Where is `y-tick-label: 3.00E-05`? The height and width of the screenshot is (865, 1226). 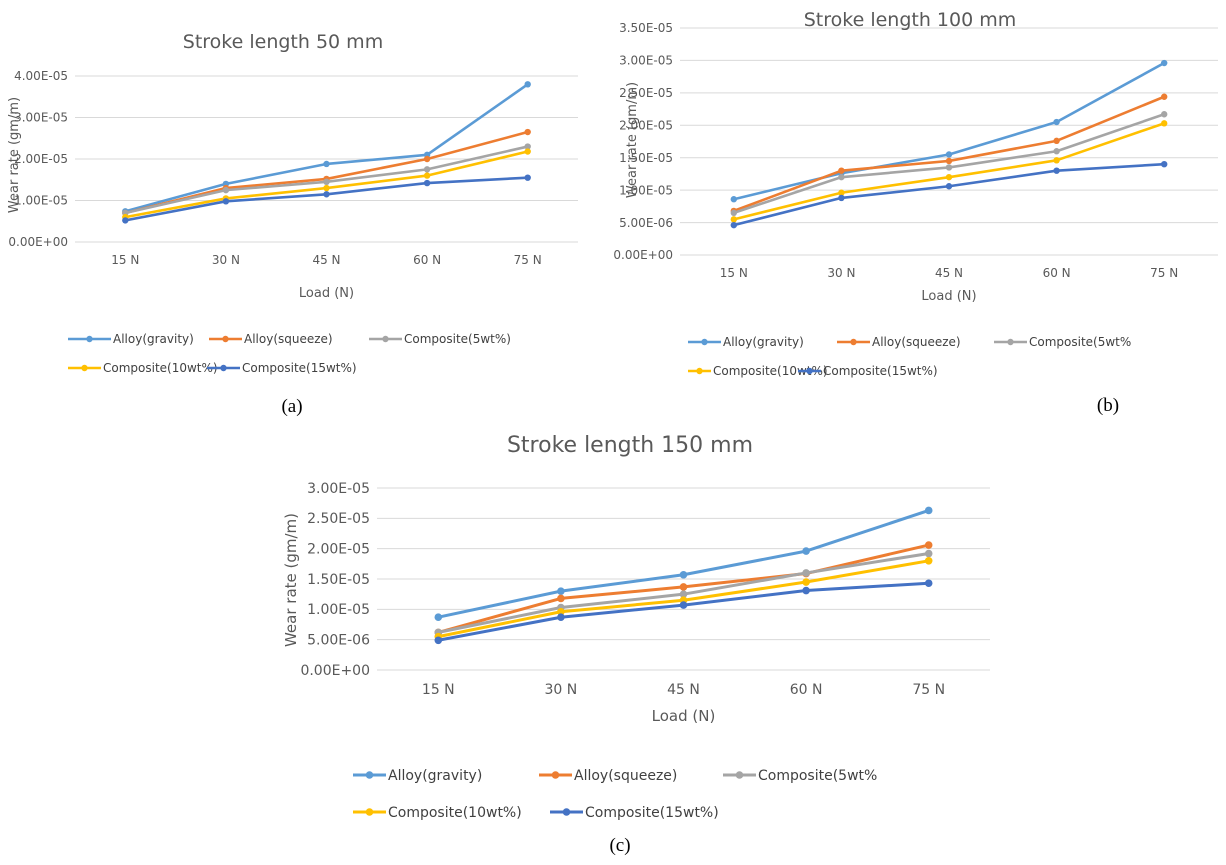
y-tick-label: 3.00E-05 is located at coordinates (338, 489).